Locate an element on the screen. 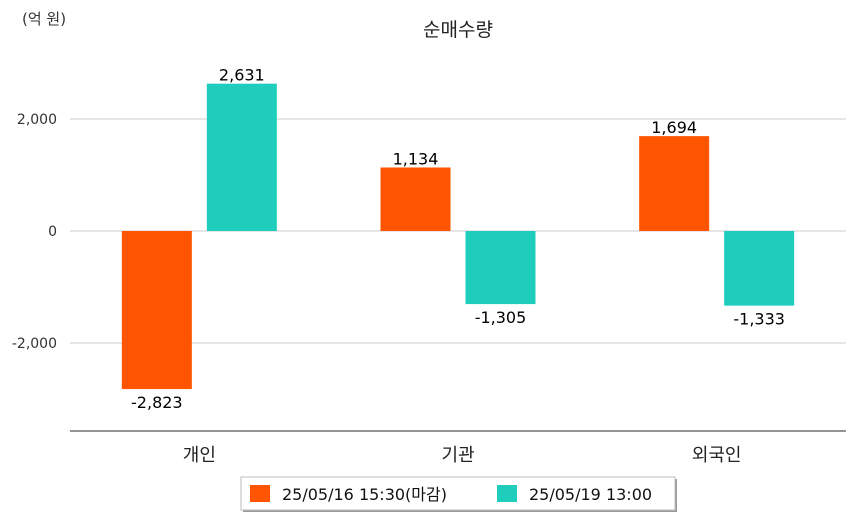 This screenshot has height=520, width=854. legend-box is located at coordinates (458, 493).